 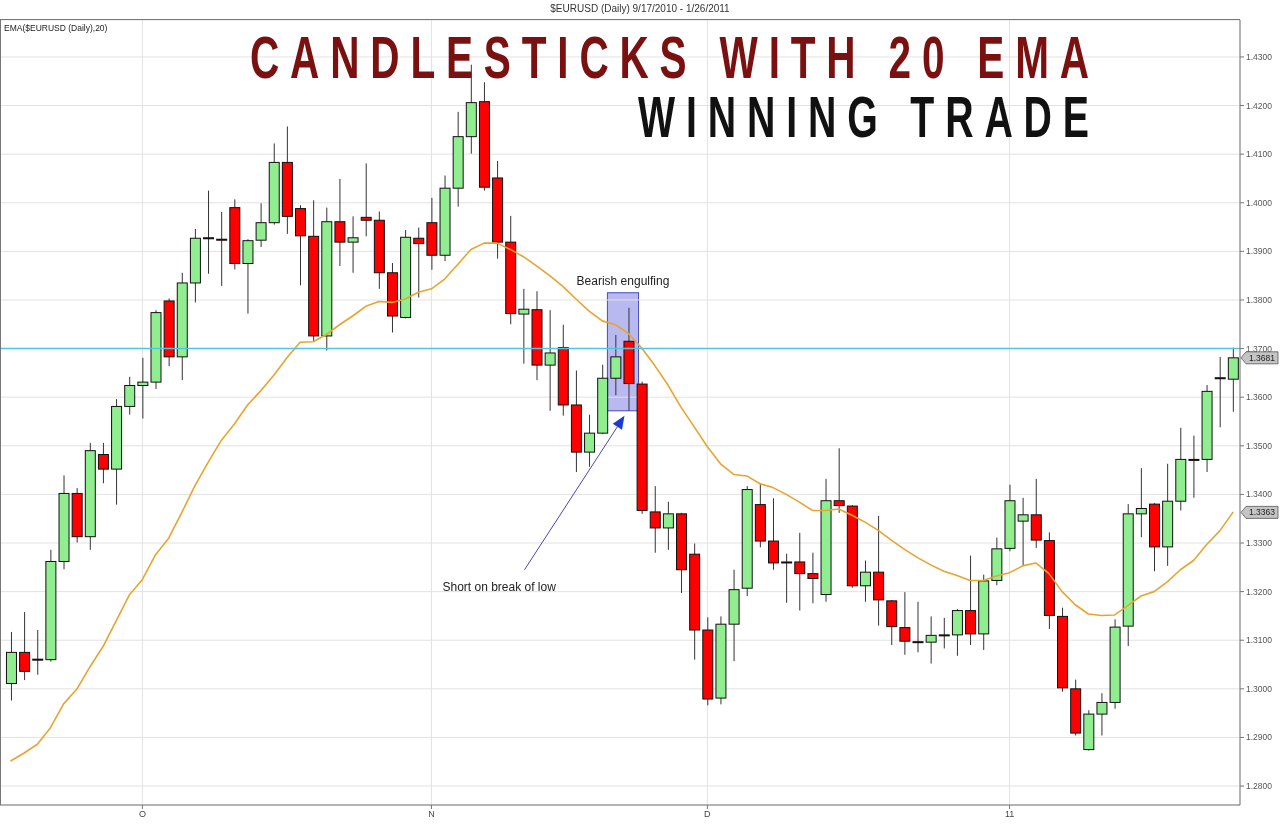 I want to click on y-tick-label: 1.4300, so click(x=1259, y=56).